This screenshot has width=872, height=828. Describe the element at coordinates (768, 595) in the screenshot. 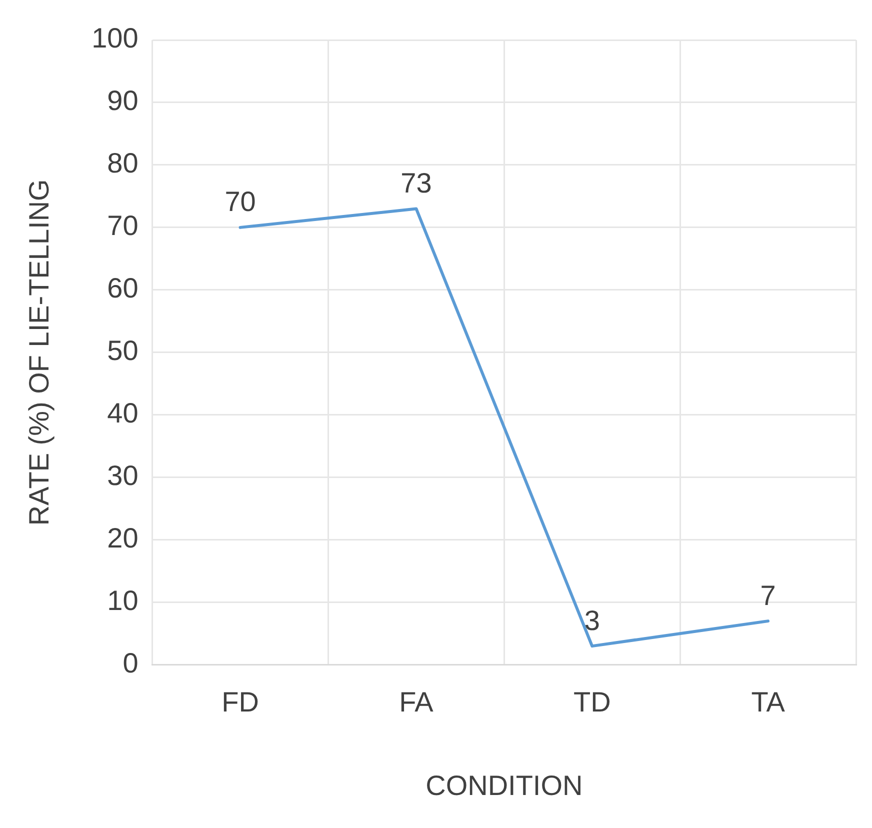

I see `data-label: 7` at that location.